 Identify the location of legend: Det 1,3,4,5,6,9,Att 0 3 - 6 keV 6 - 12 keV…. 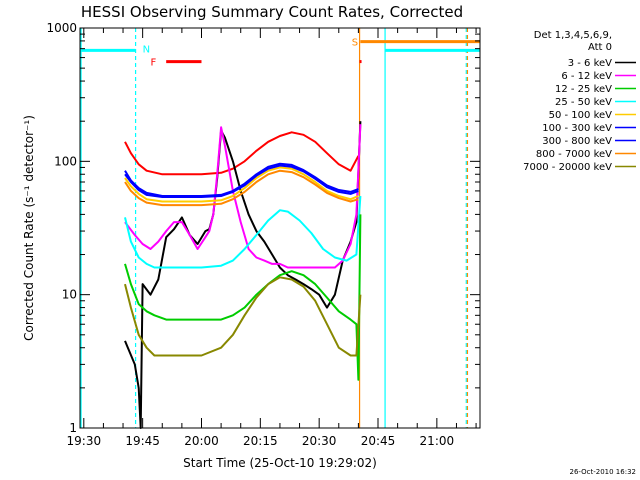
(579, 101).